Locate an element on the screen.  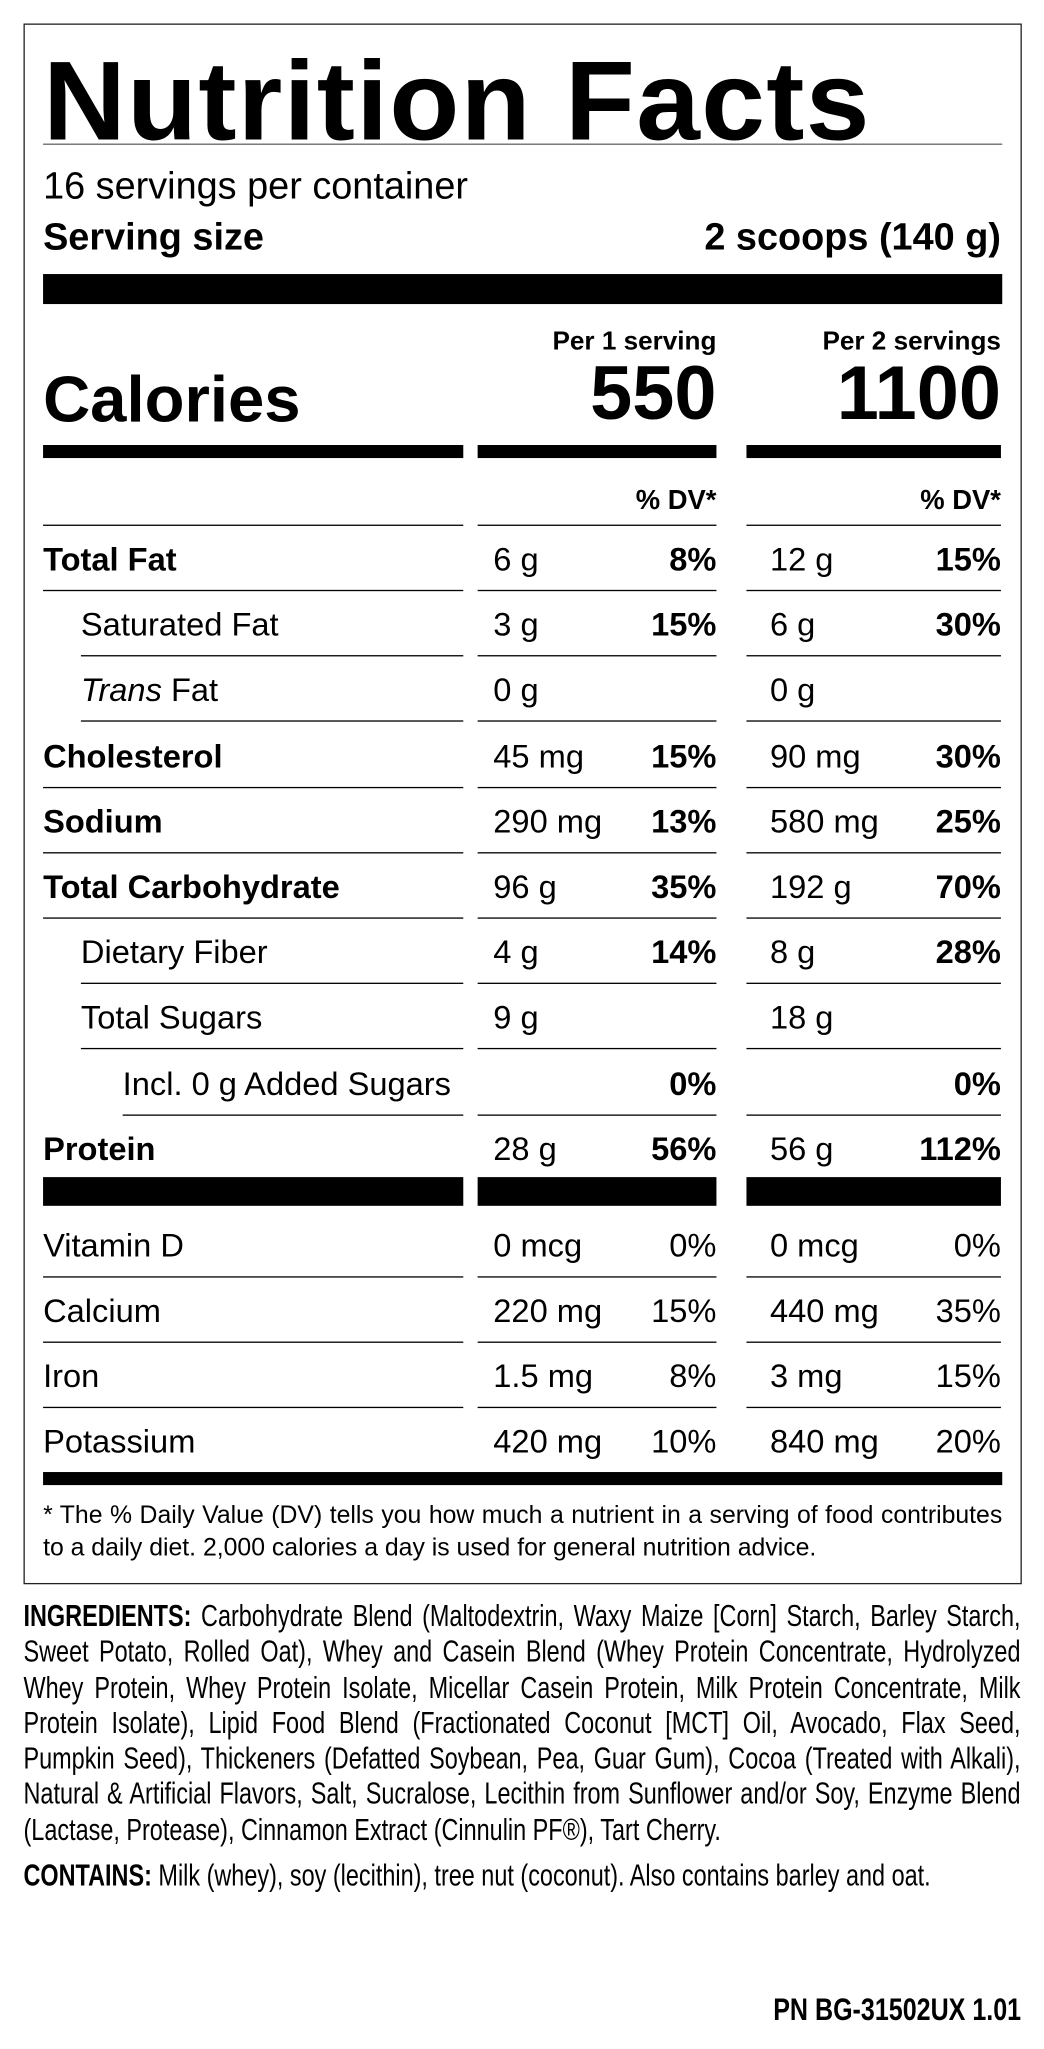
nutrient-label: Vitamin D is located at coordinates (113, 1246).